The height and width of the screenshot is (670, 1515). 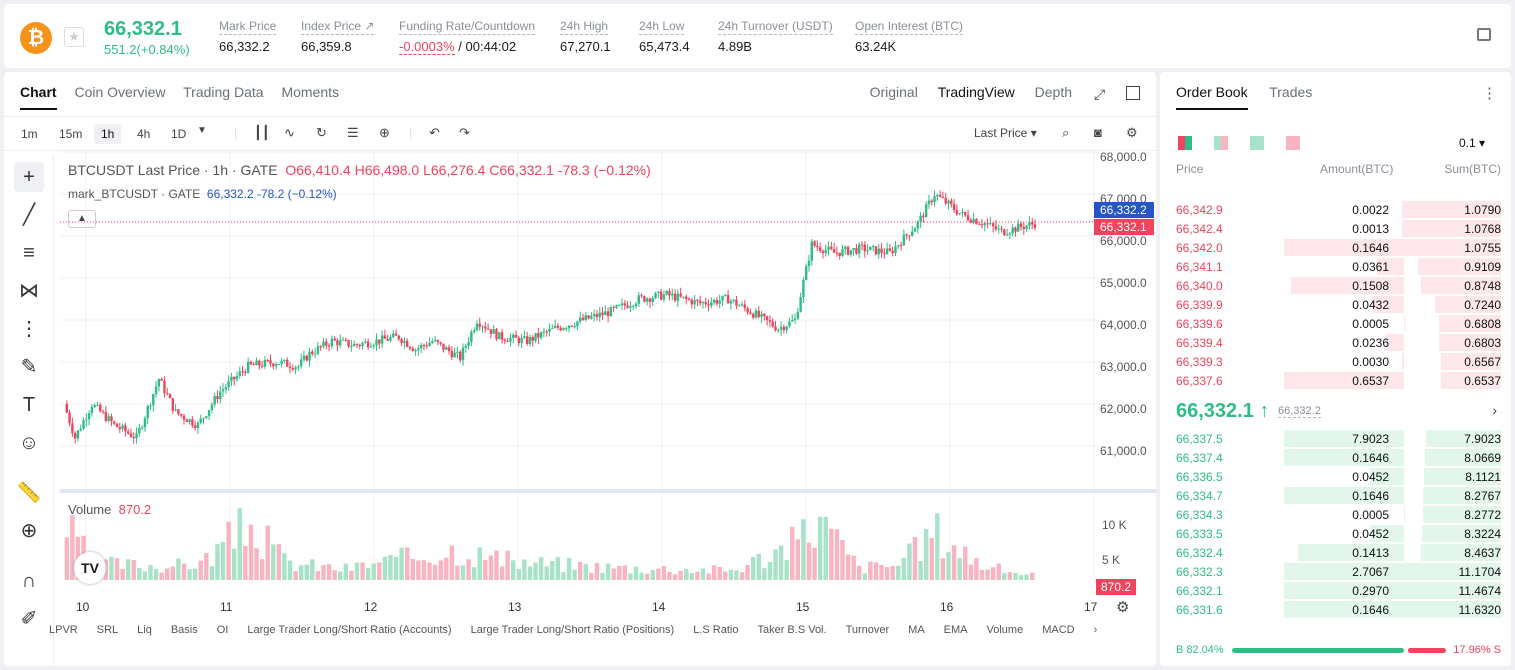 What do you see at coordinates (1185, 143) in the screenshot?
I see `layout-both-icon` at bounding box center [1185, 143].